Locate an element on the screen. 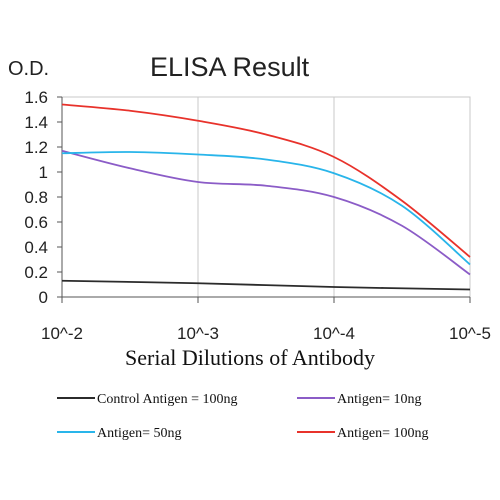  x-tick-label: 10^-3 is located at coordinates (198, 333).